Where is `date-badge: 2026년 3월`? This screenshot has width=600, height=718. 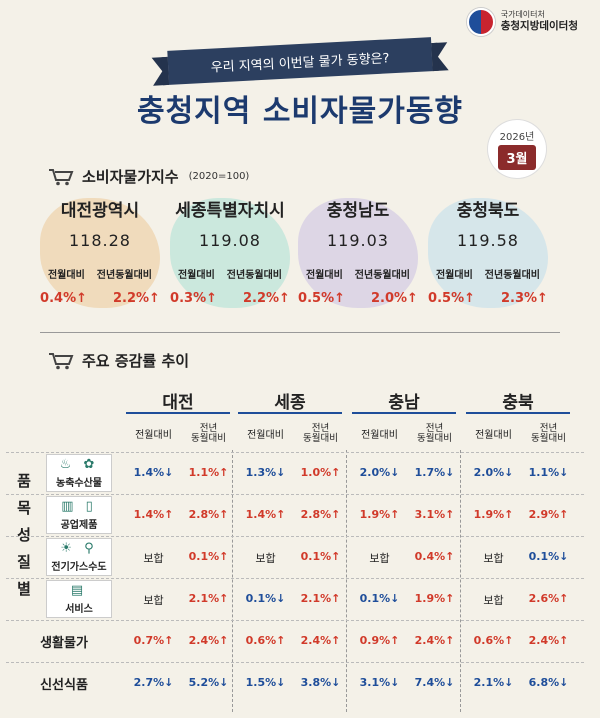
date-badge: 2026년 3월 is located at coordinates (517, 149).